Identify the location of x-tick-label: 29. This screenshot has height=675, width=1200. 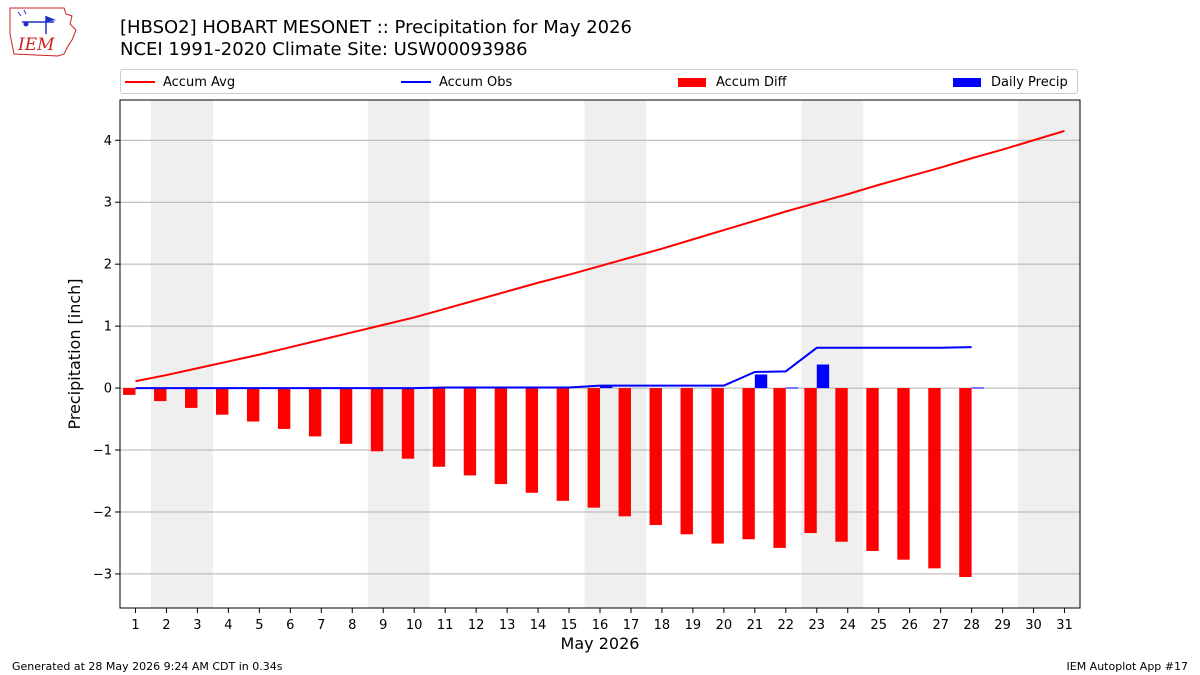
(1002, 625).